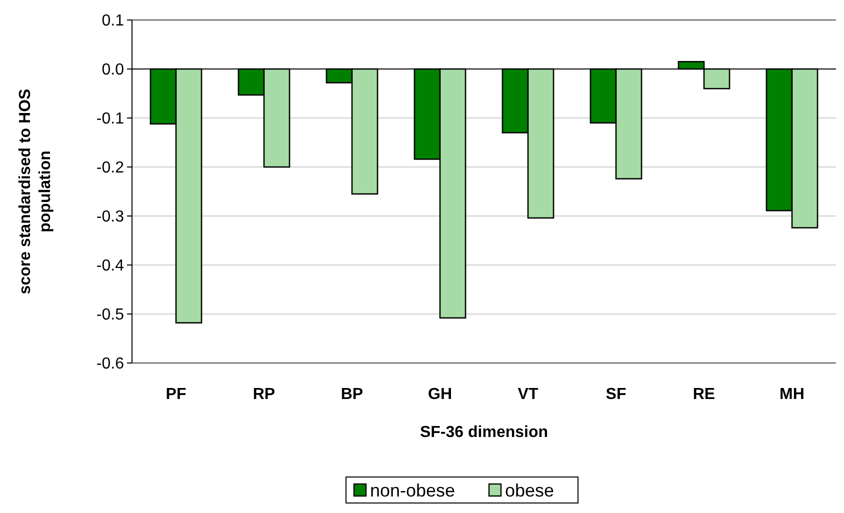 Image resolution: width=844 pixels, height=513 pixels. I want to click on legend-label: non-obese, so click(413, 490).